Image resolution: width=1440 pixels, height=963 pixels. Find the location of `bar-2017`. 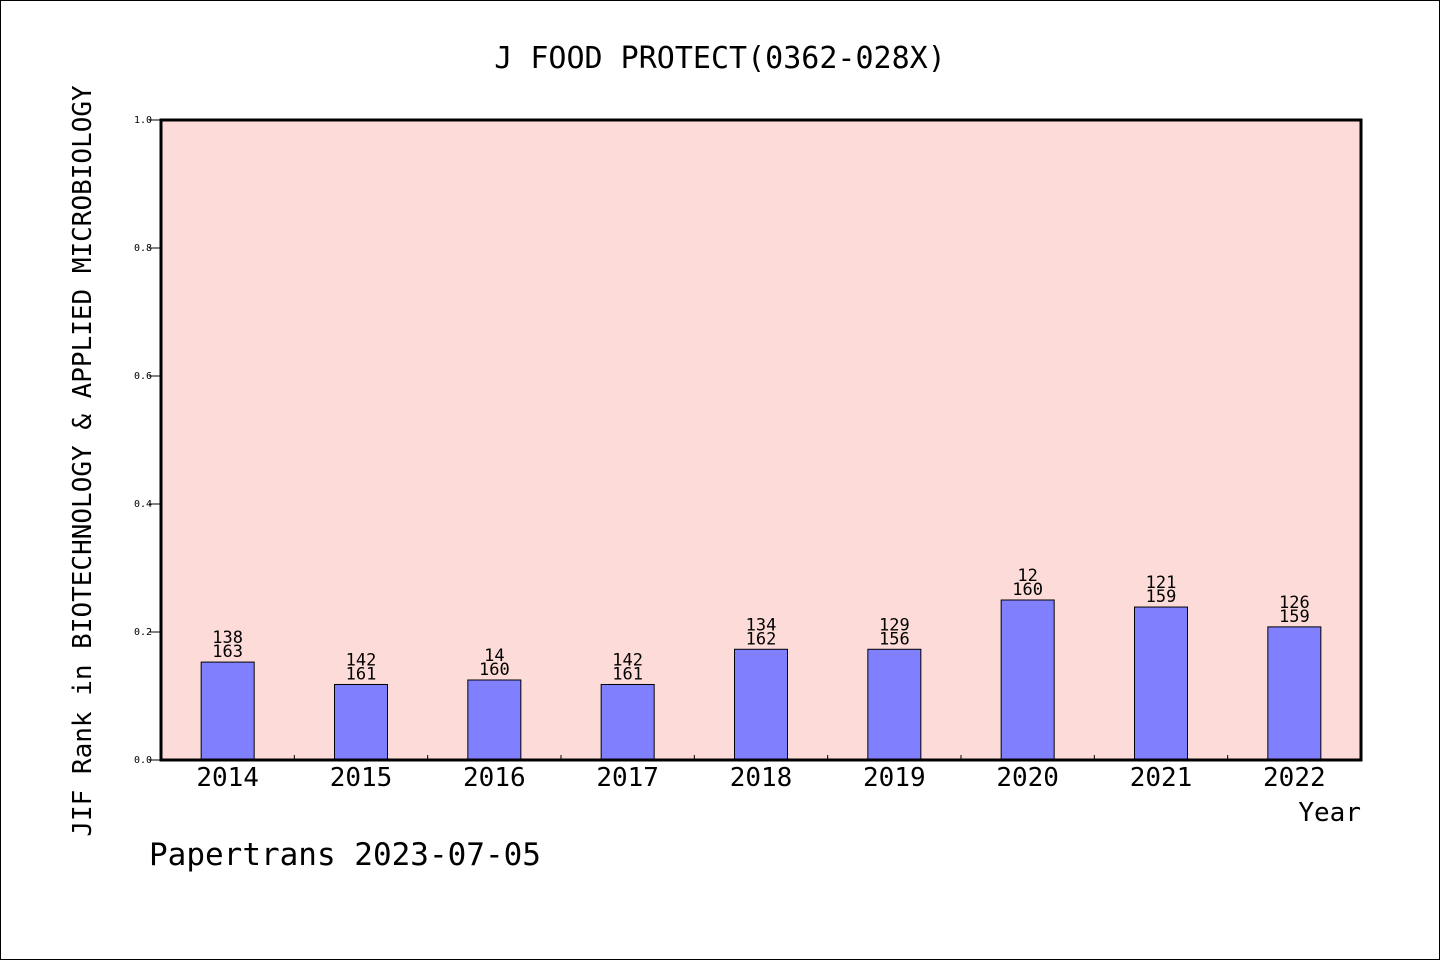

bar-2017 is located at coordinates (627, 722).